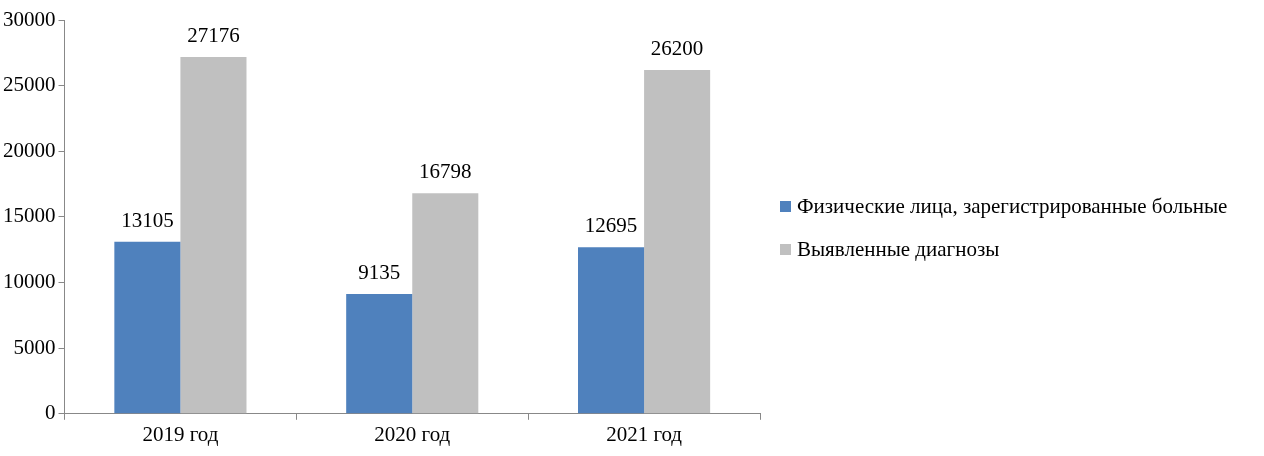 The height and width of the screenshot is (456, 1264). What do you see at coordinates (29, 18) in the screenshot?
I see `y-tick-label: 30000` at bounding box center [29, 18].